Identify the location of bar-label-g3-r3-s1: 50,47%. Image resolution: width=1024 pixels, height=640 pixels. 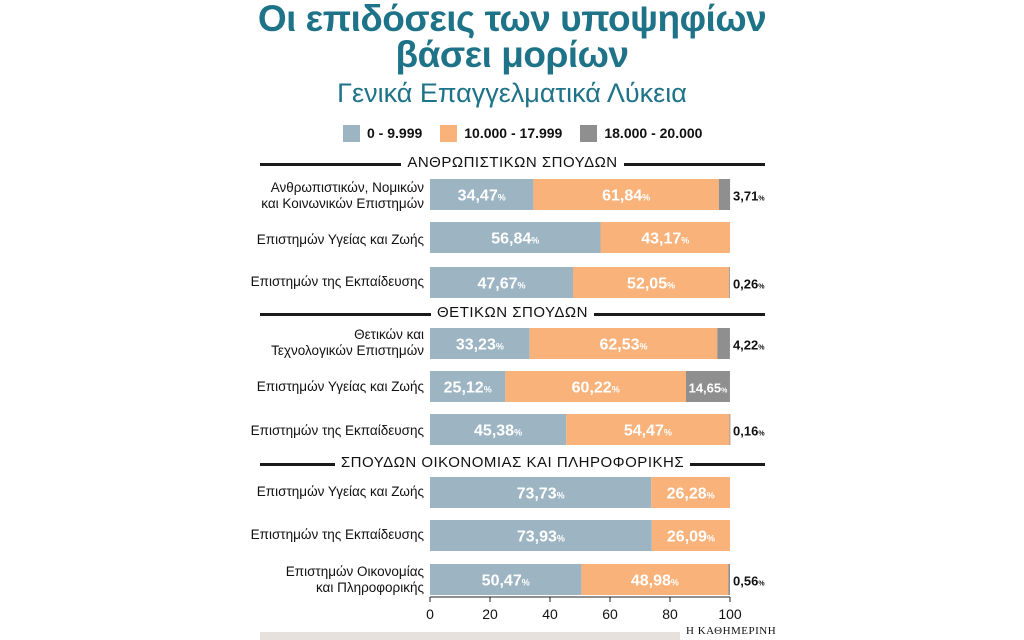
(506, 581).